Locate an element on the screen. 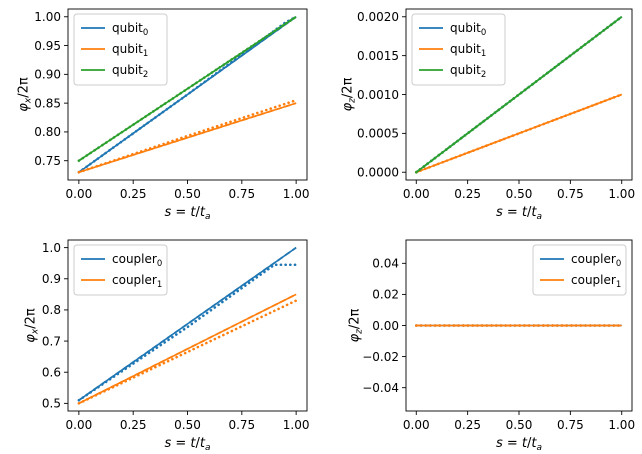 Image resolution: width=642 pixels, height=454 pixels. y-tick-label: 0.6 is located at coordinates (51, 373).